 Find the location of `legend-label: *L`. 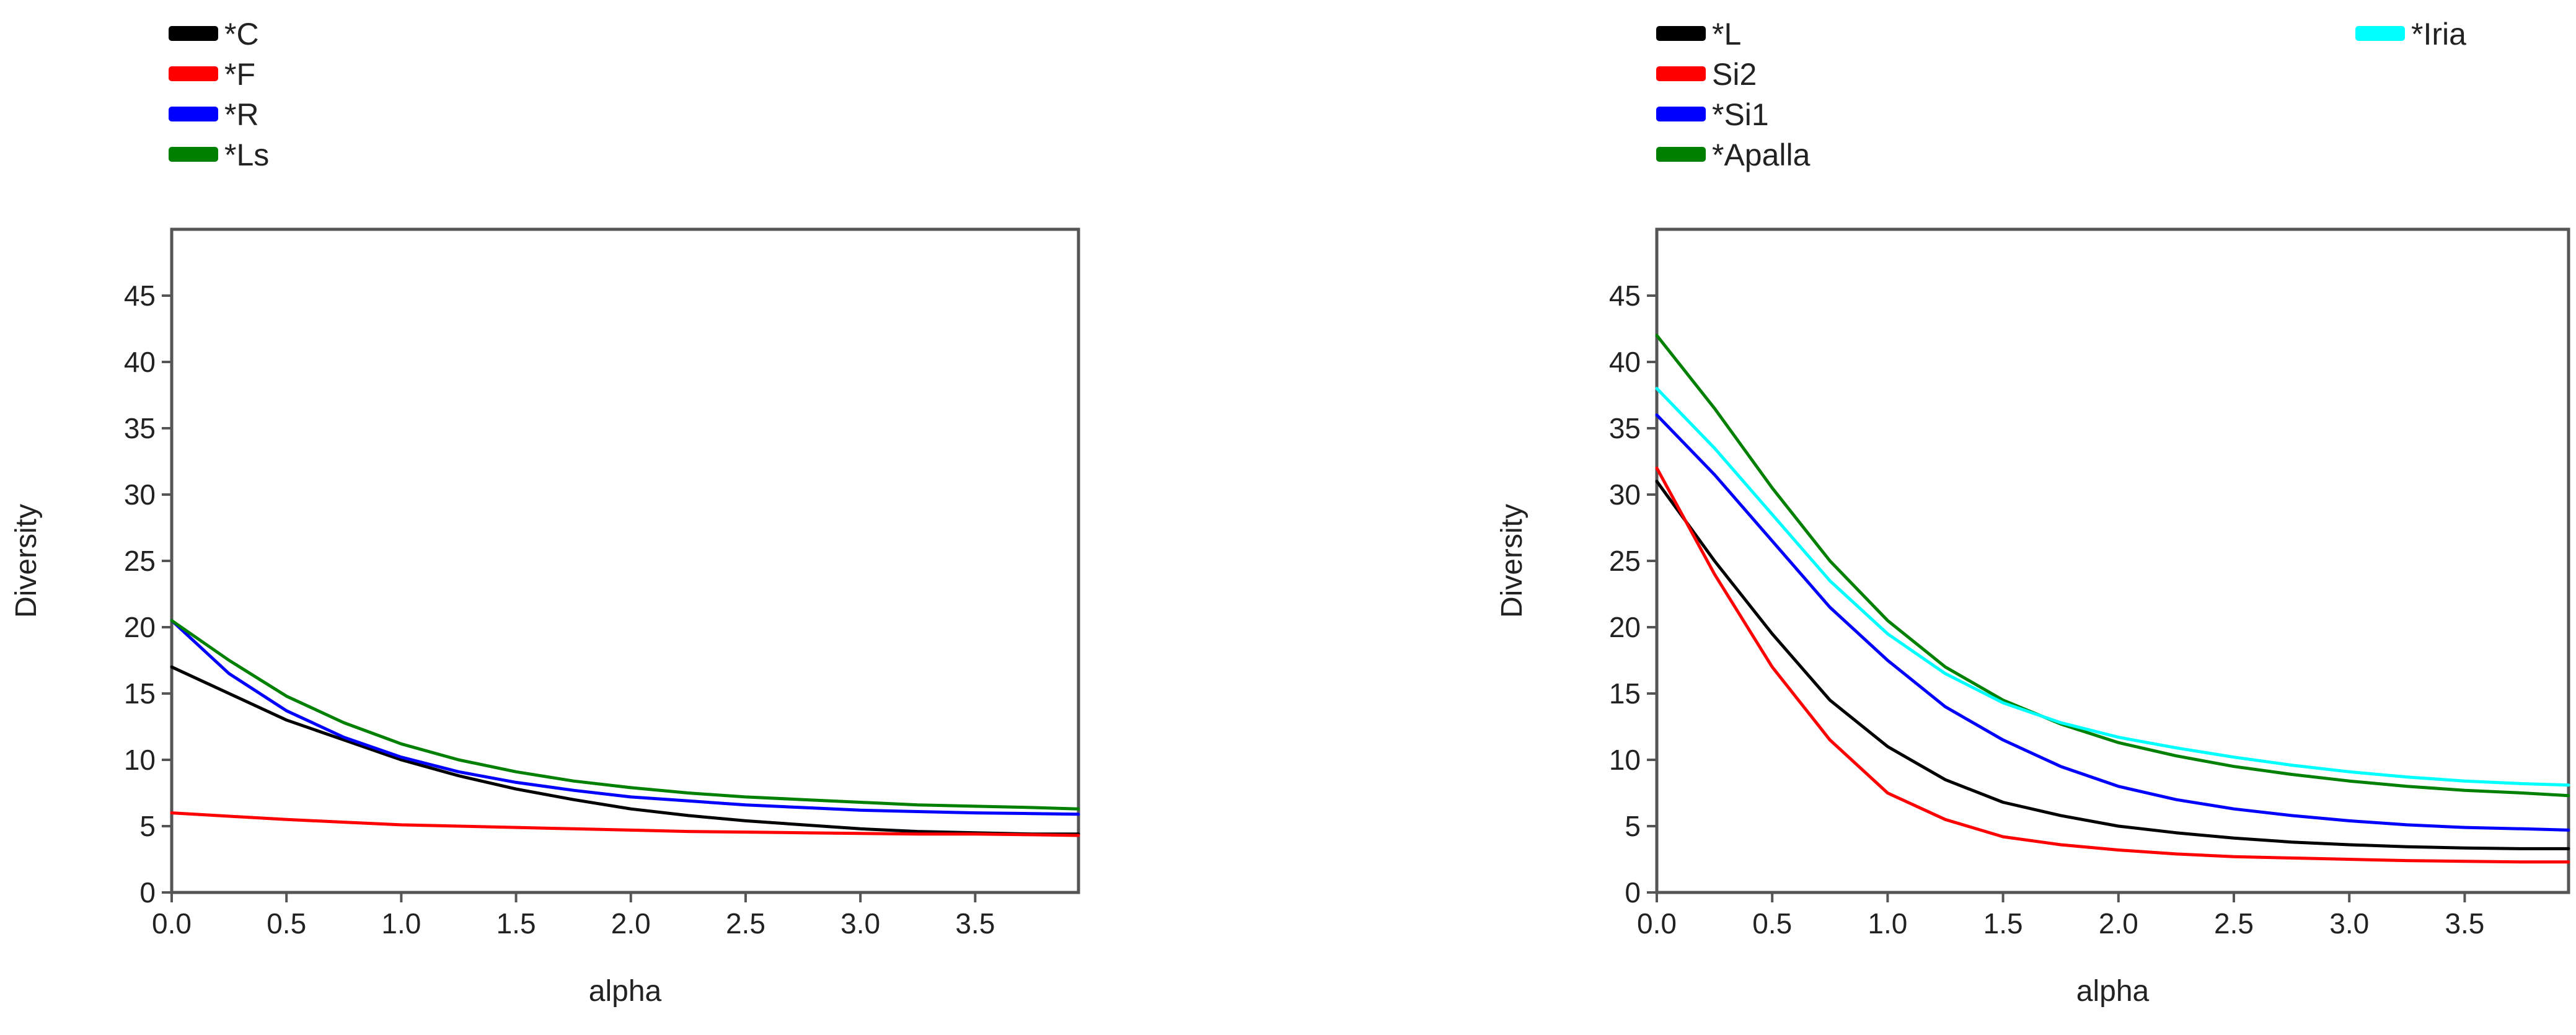

legend-label: *L is located at coordinates (1726, 34).